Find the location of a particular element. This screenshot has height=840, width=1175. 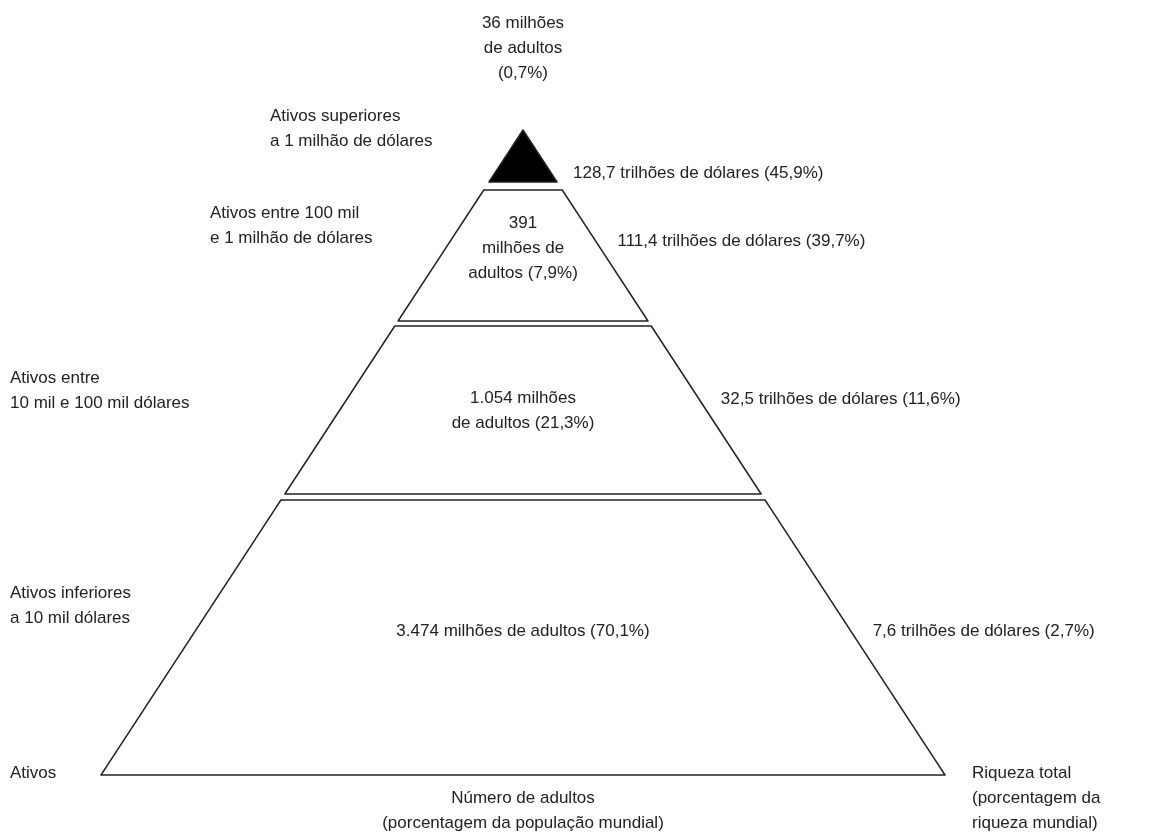

data-label: 128,7 trilhões de dólares (45,9%) is located at coordinates (698, 173).